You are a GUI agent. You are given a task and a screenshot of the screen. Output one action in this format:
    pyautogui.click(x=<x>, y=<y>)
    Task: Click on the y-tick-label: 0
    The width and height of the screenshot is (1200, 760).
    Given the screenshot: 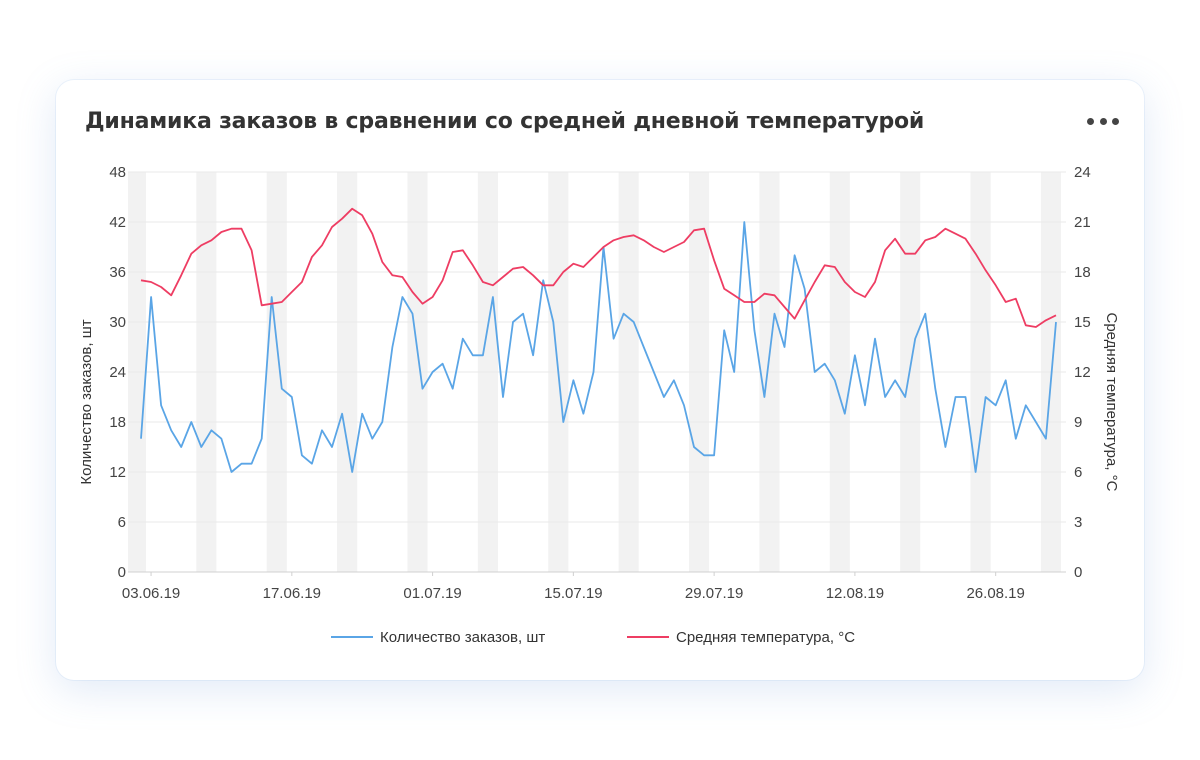 What is the action you would take?
    pyautogui.click(x=122, y=572)
    